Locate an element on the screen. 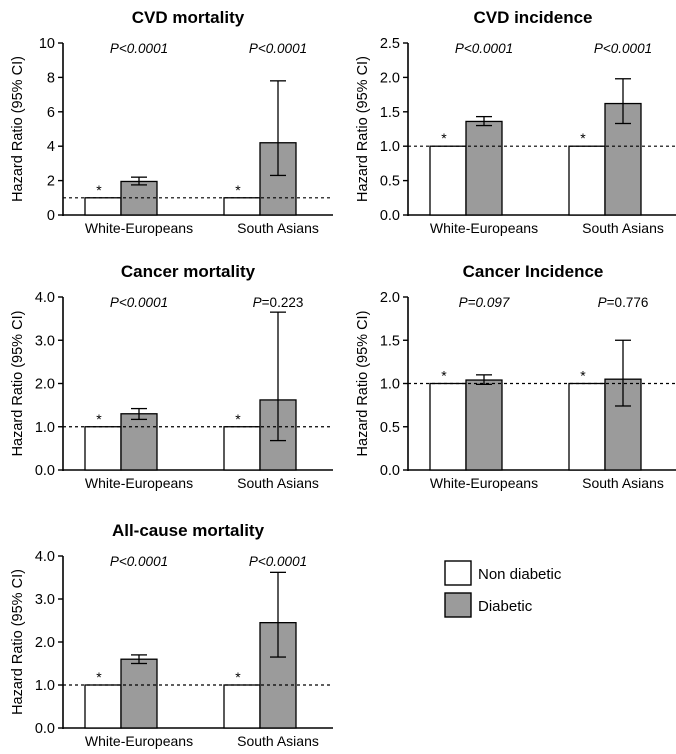 The height and width of the screenshot is (754, 676). p-value: P=0.776 is located at coordinates (623, 302).